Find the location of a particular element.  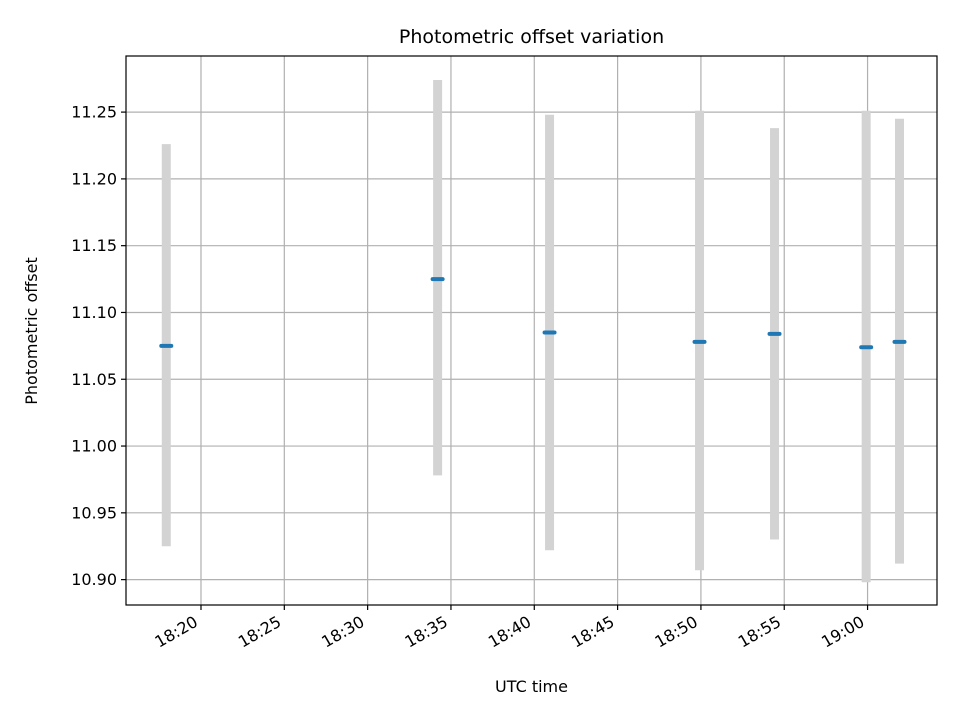

y-tick-label: 11.25 is located at coordinates (94, 112).